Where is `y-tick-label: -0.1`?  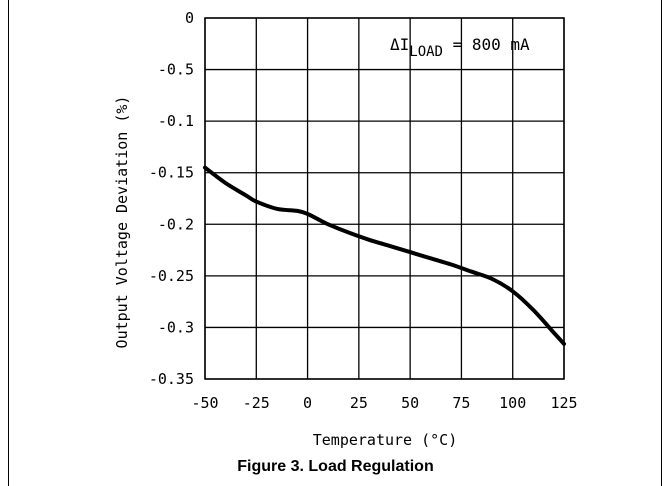
y-tick-label: -0.1 is located at coordinates (176, 121).